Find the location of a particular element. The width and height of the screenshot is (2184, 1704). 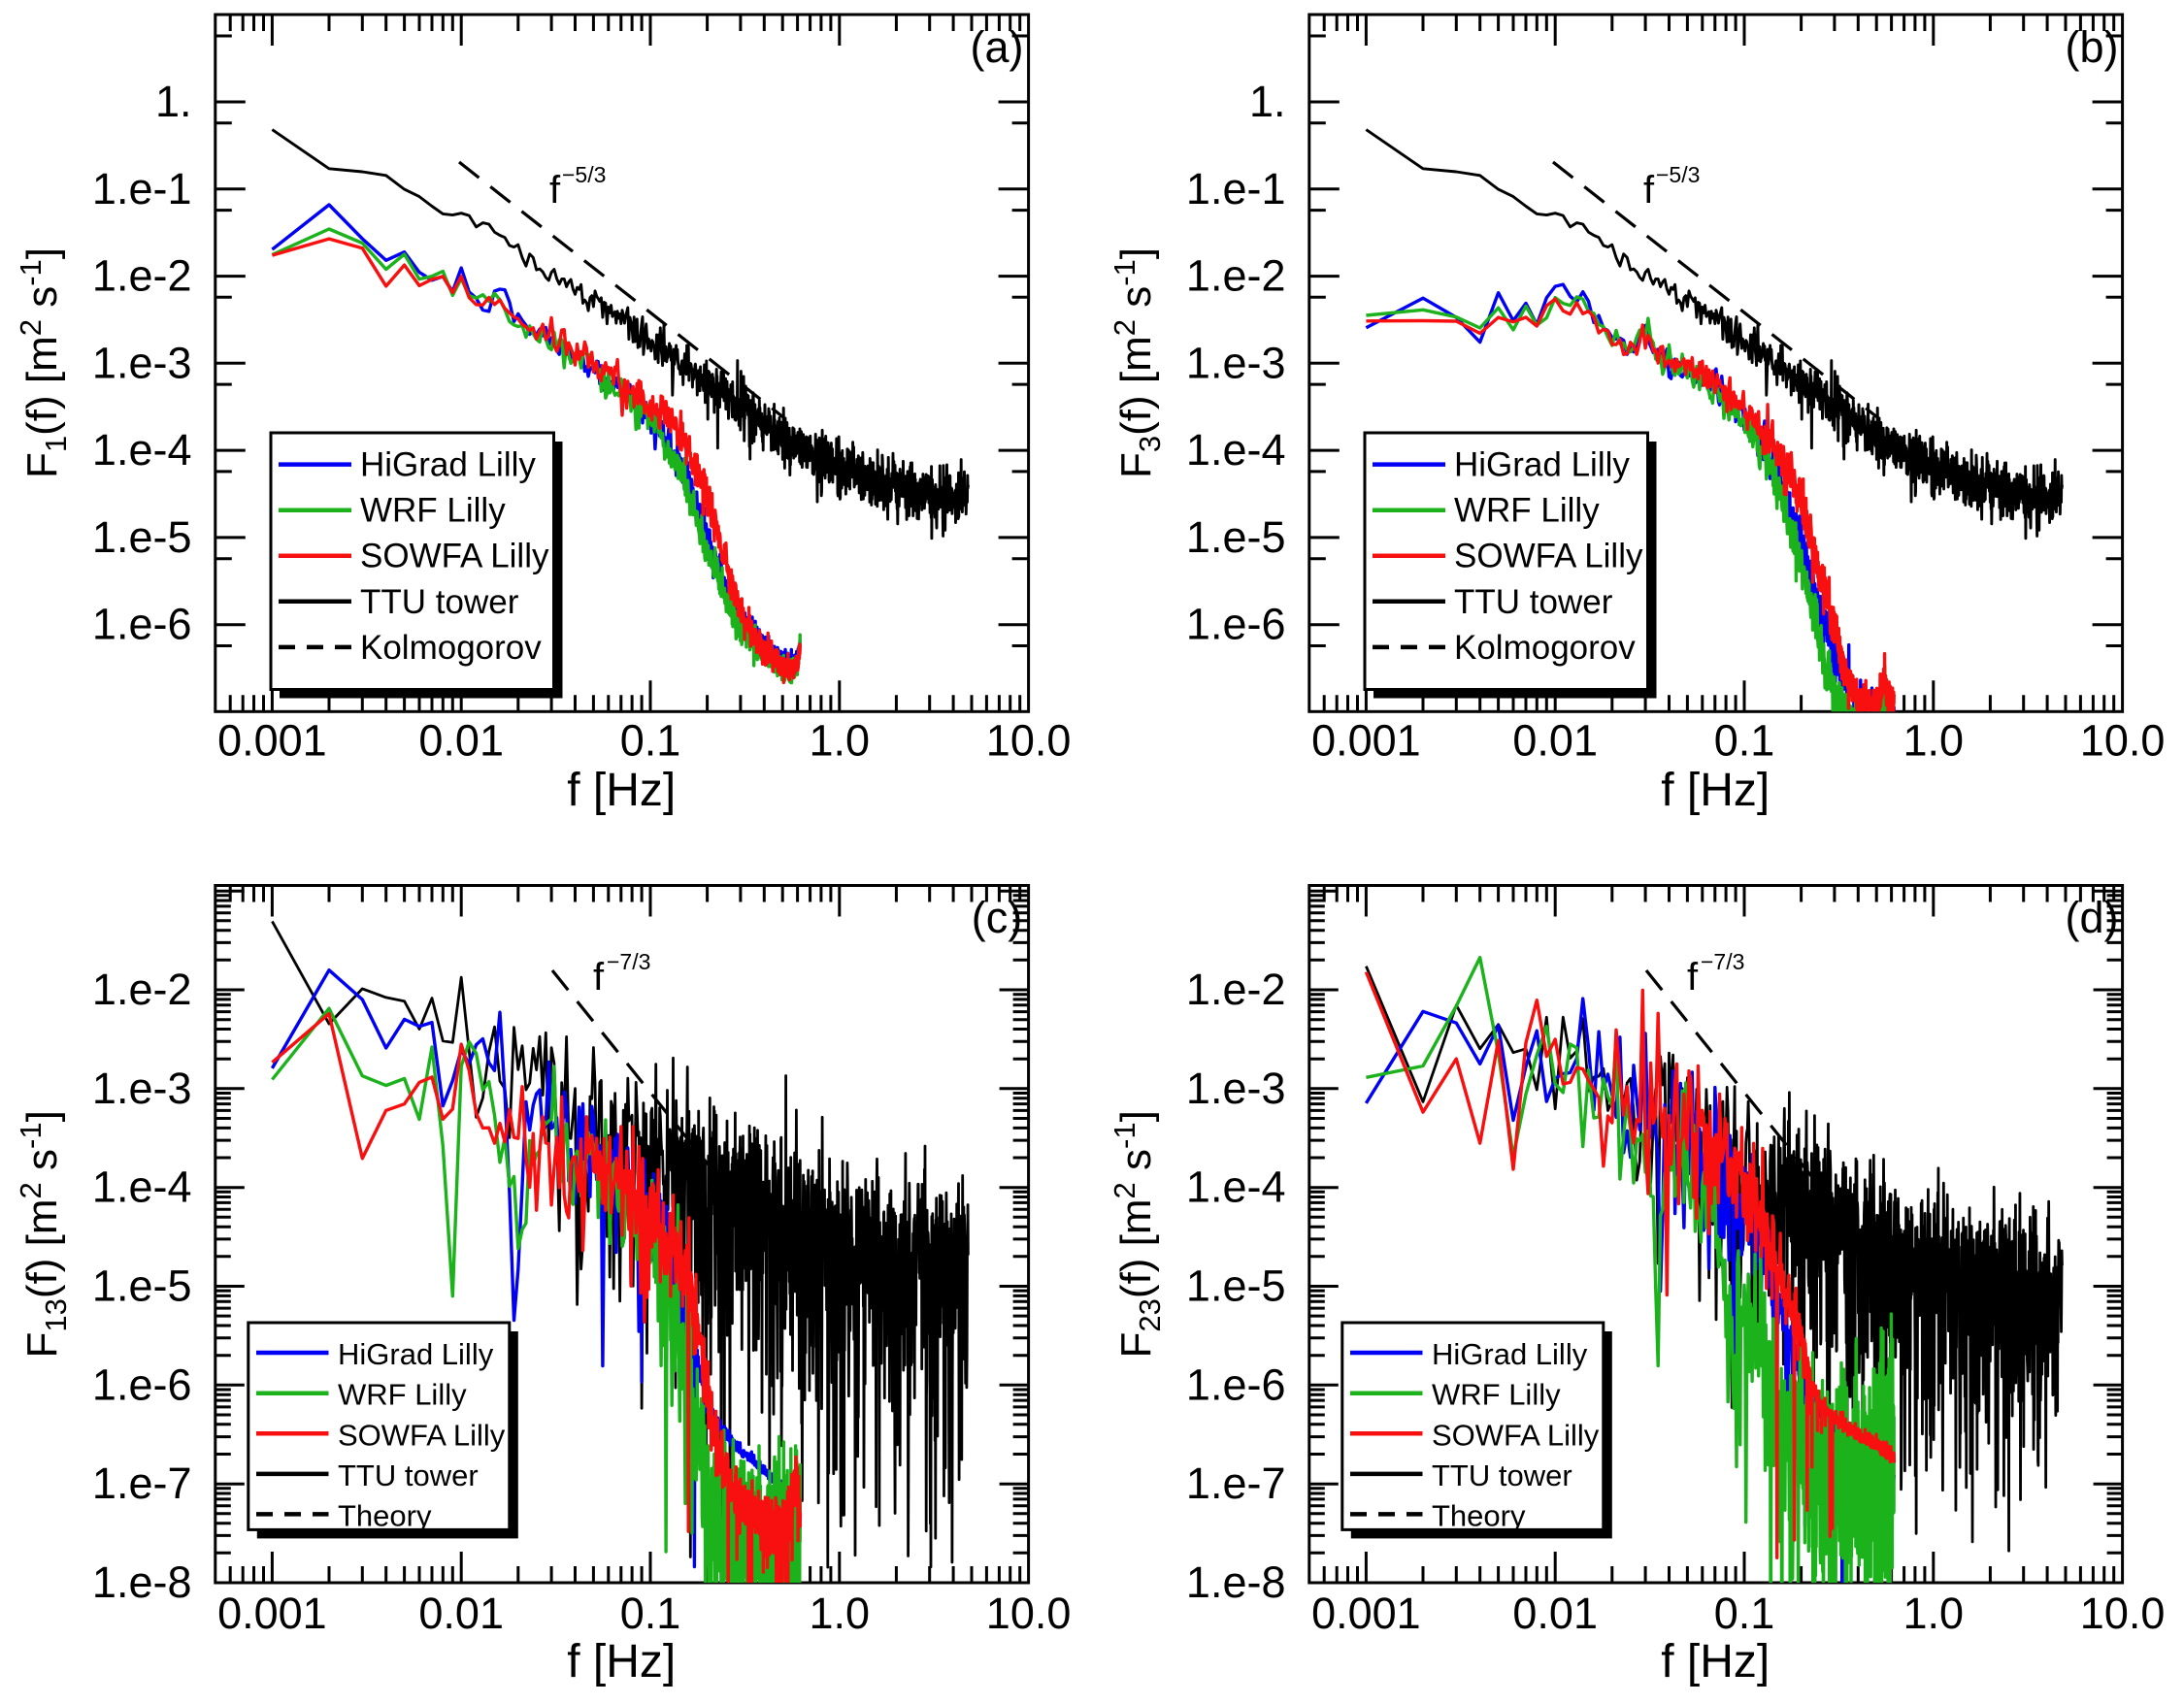

svg-text: (a) is located at coordinates (997, 47).